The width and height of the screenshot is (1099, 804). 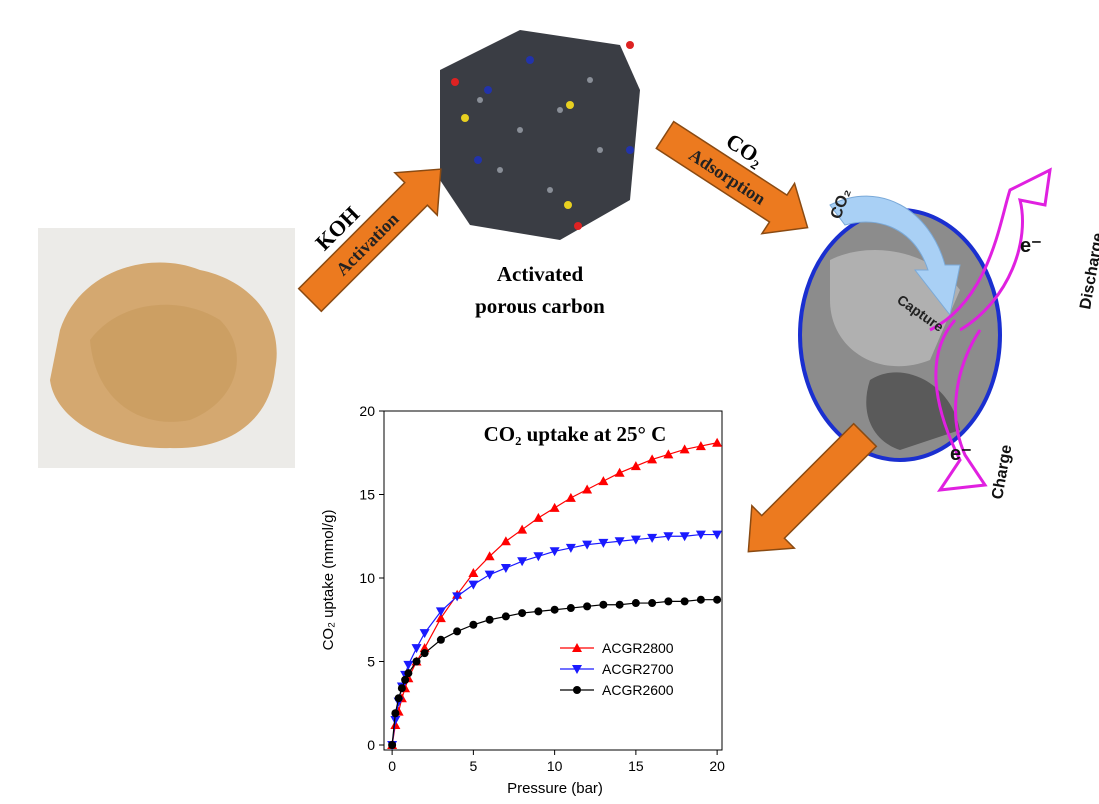 What do you see at coordinates (638, 669) in the screenshot?
I see `legend-label: ACGR2700` at bounding box center [638, 669].